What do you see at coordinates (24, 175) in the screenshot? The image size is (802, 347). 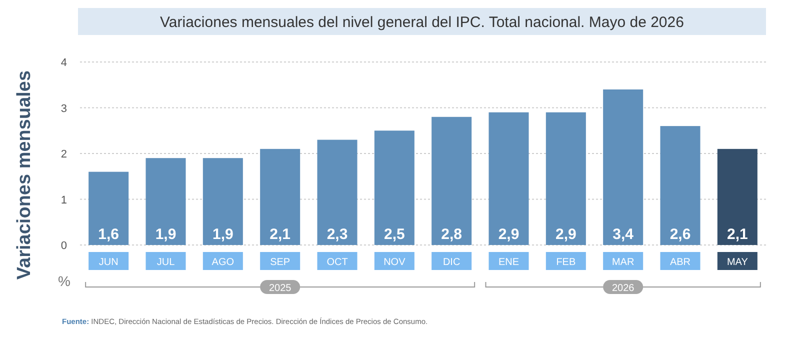 I see `y-axis-title: Variaciones mensuales` at bounding box center [24, 175].